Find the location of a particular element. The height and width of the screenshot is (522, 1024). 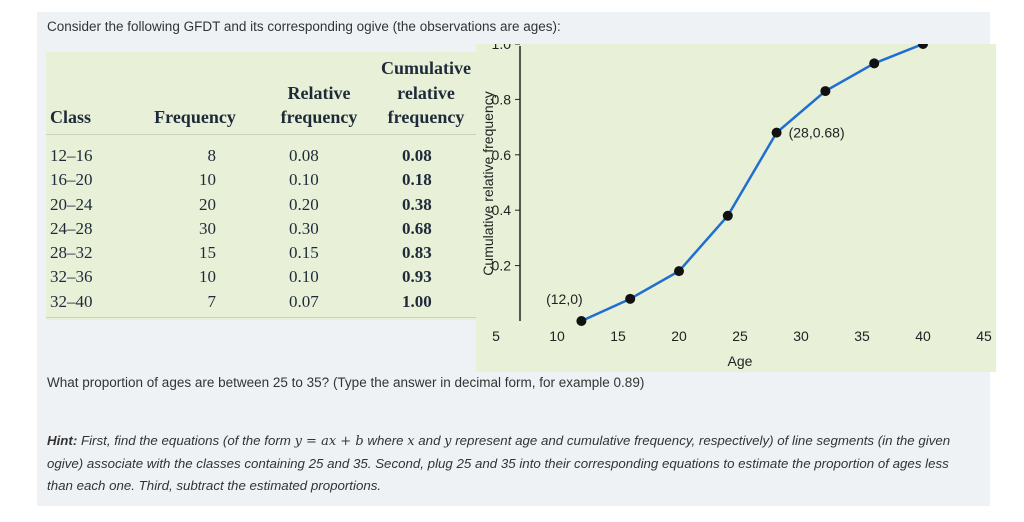

frequency-cell: 8 is located at coordinates (212, 155).